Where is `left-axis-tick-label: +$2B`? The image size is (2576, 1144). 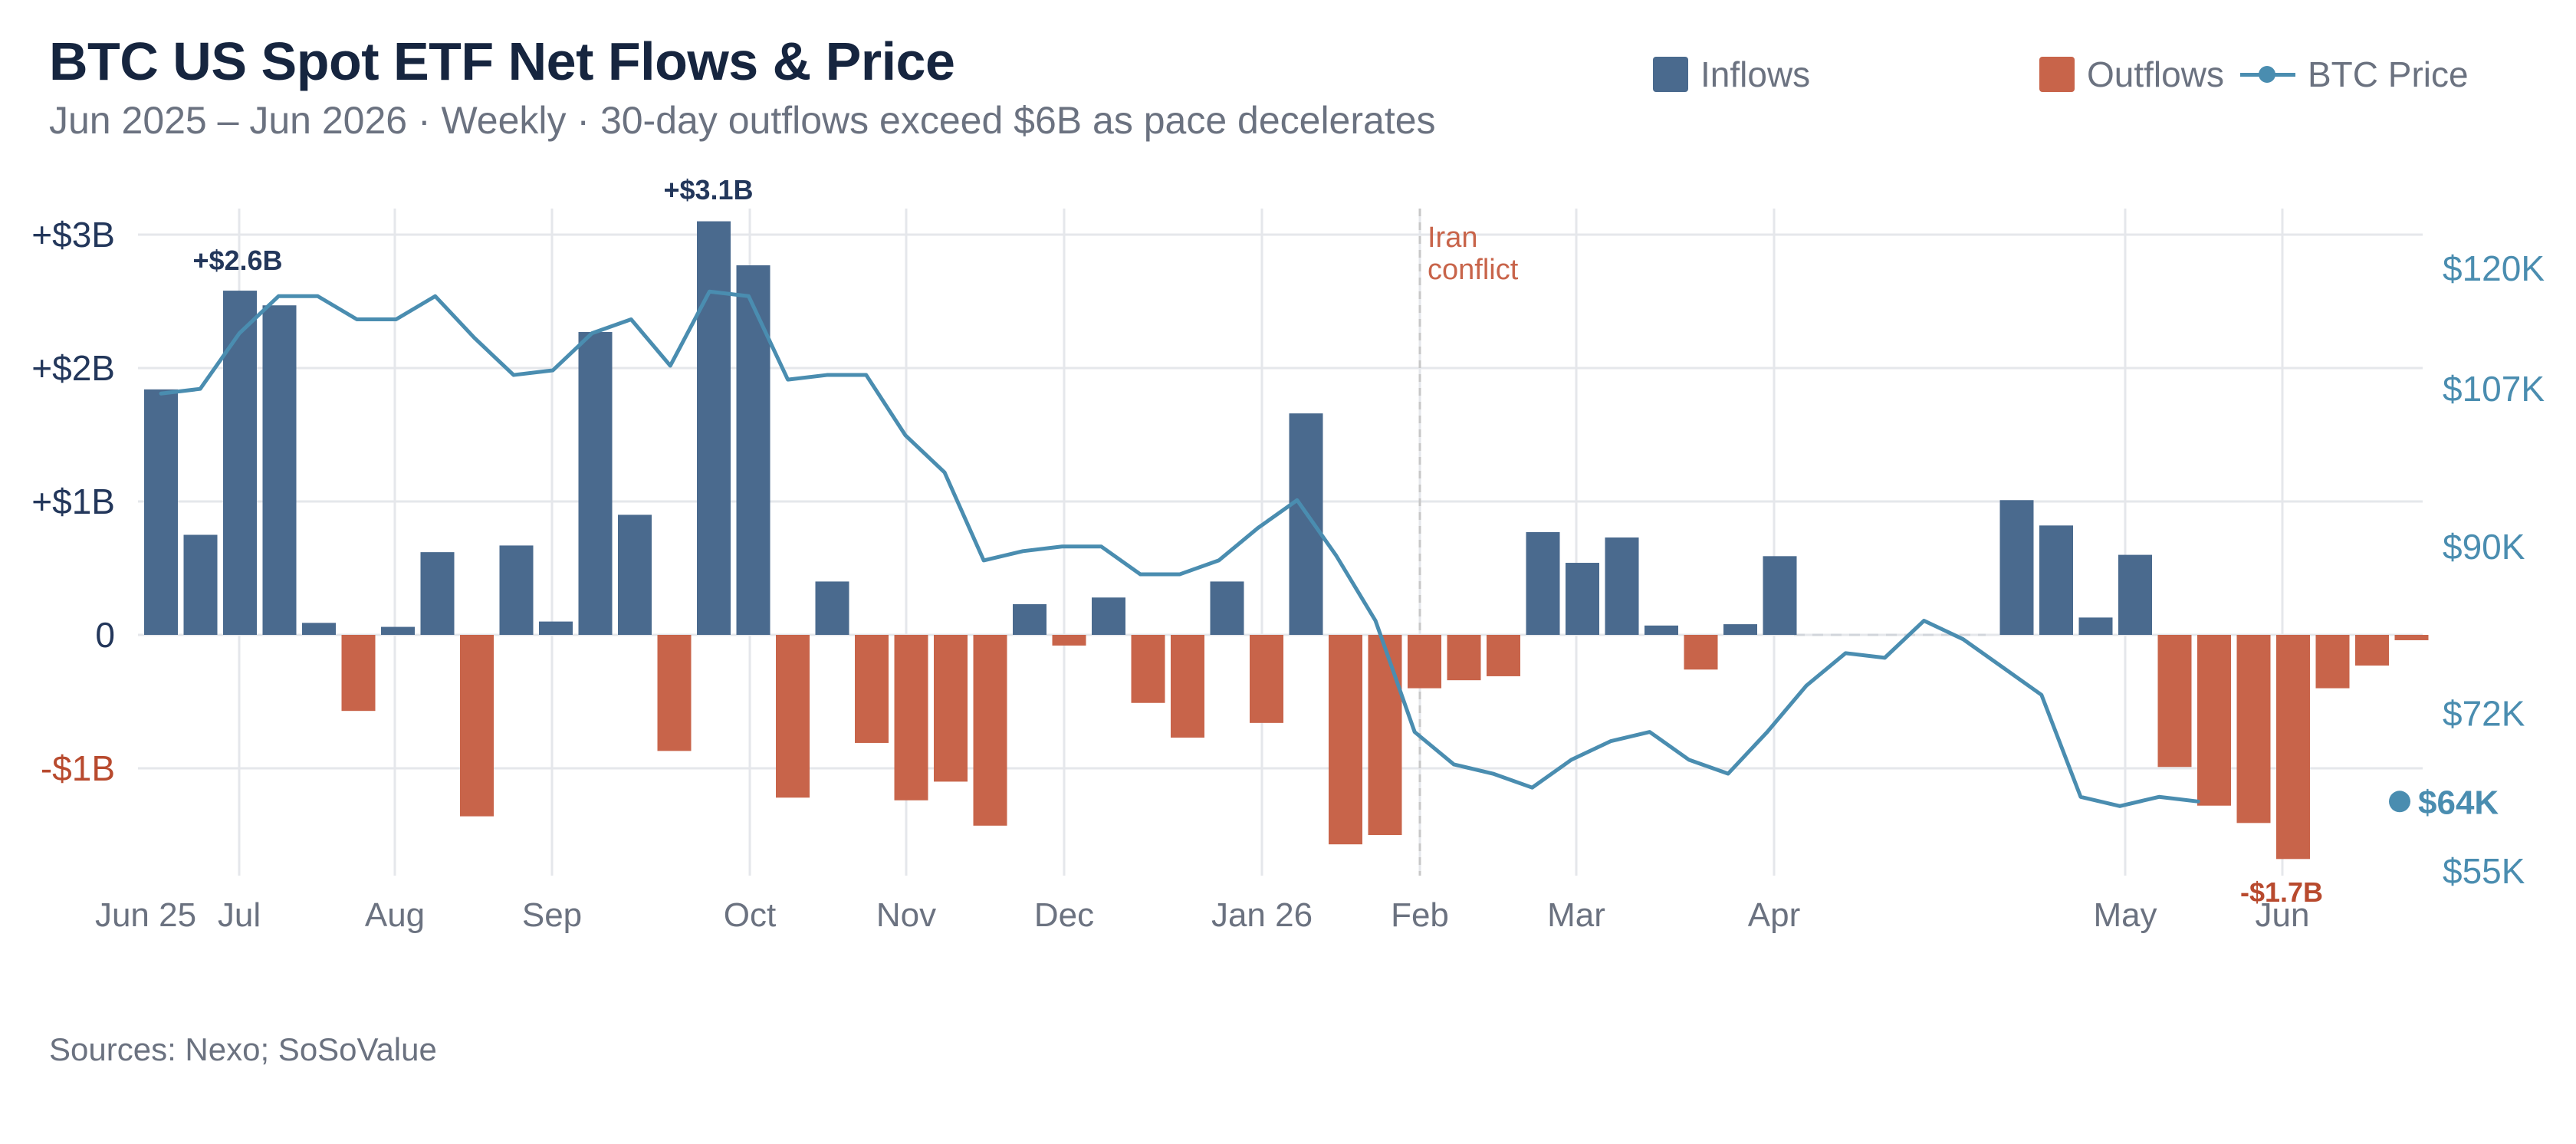 left-axis-tick-label: +$2B is located at coordinates (73, 368).